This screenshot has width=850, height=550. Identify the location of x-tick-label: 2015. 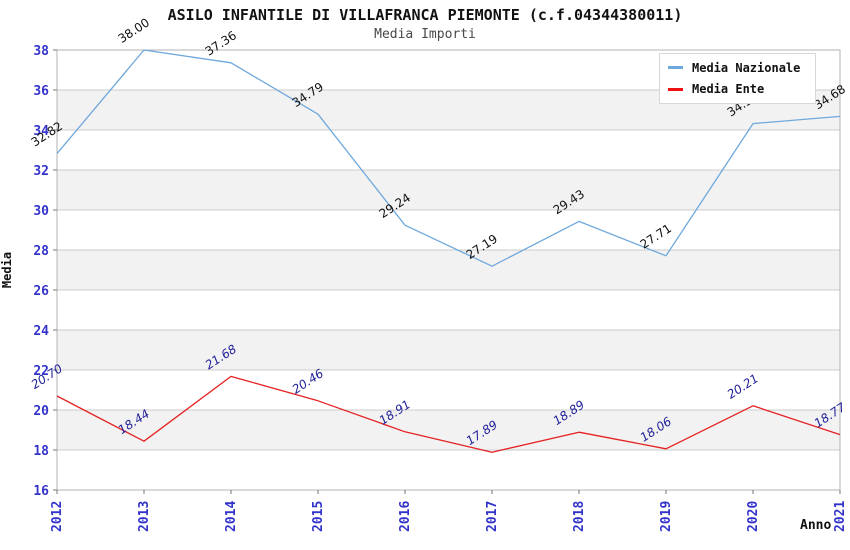
(318, 516).